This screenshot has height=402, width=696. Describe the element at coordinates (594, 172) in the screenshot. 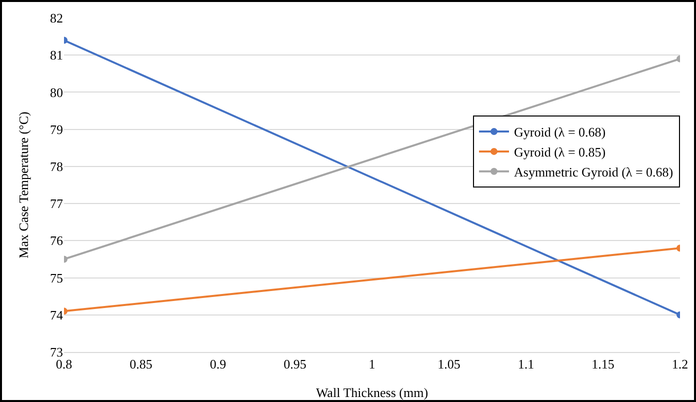

I see `legend-label: Asymmetric Gyroid (λ = 0.68)` at that location.